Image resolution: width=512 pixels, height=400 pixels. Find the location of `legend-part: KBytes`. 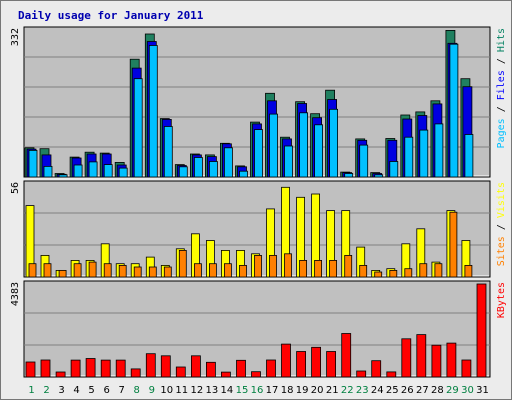

legend-part: KBytes is located at coordinates (501, 300).